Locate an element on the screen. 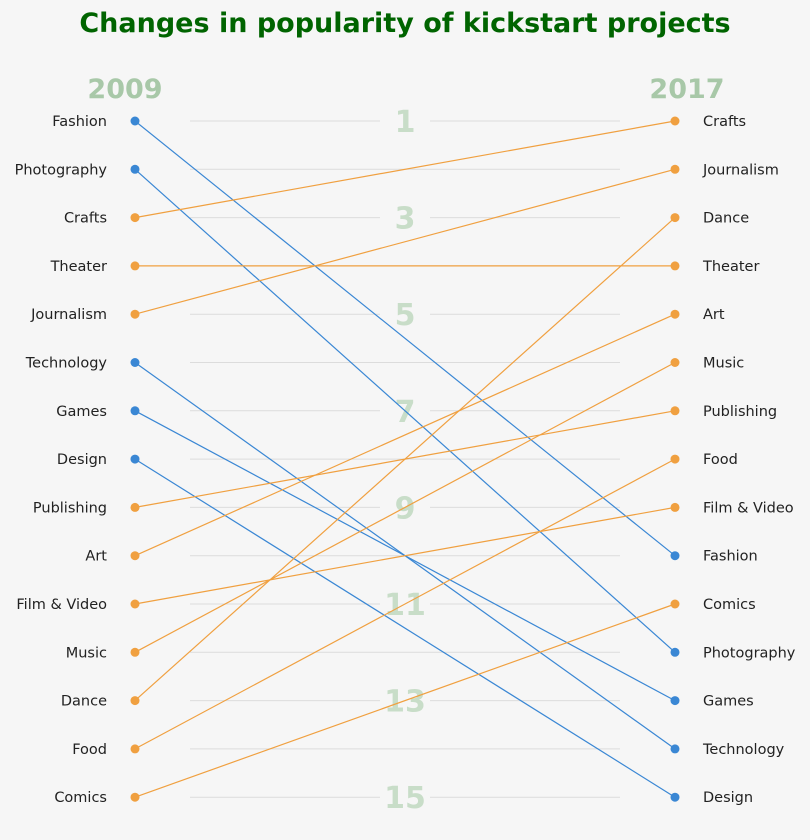  category-label-2017: Fashion is located at coordinates (730, 557).